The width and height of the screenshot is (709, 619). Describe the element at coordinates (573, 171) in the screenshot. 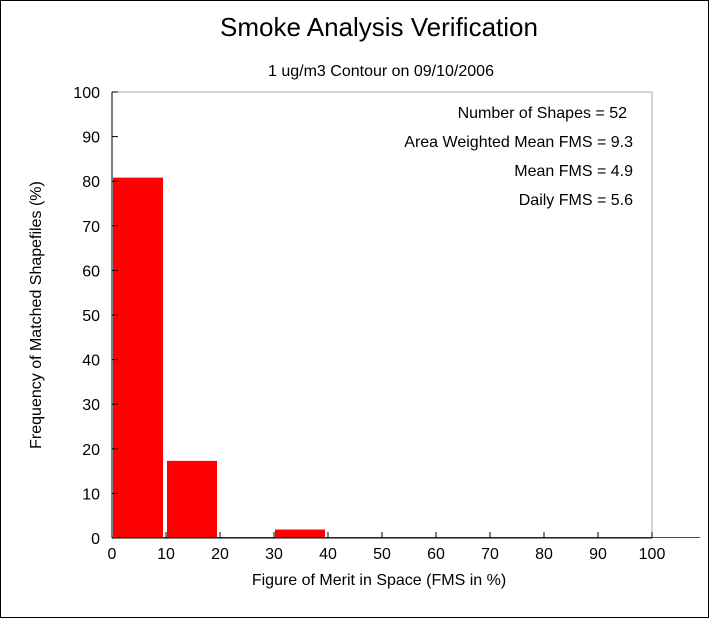

I see `annotation-mean-fms: Mean FMS = 4.9` at that location.